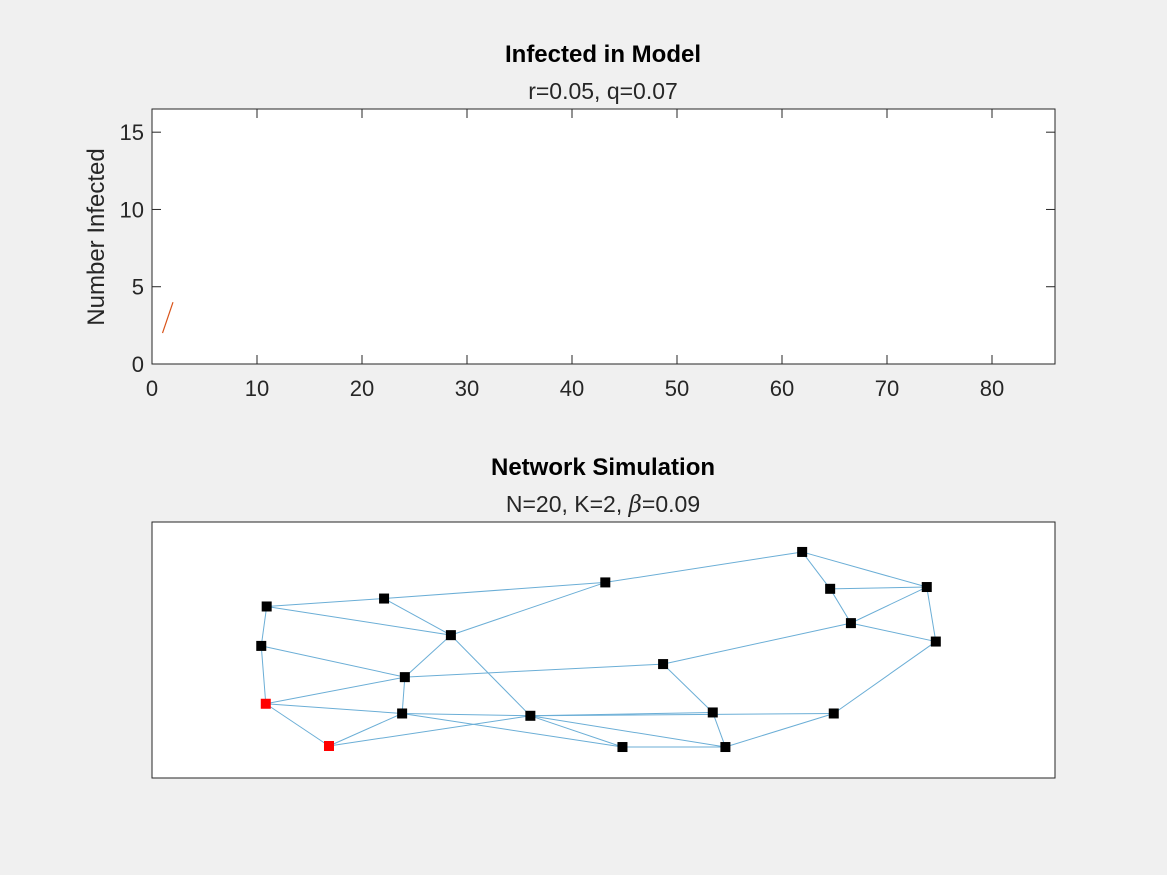 The width and height of the screenshot is (1167, 875). Describe the element at coordinates (152, 388) in the screenshot. I see `x-tick-label: 0` at that location.